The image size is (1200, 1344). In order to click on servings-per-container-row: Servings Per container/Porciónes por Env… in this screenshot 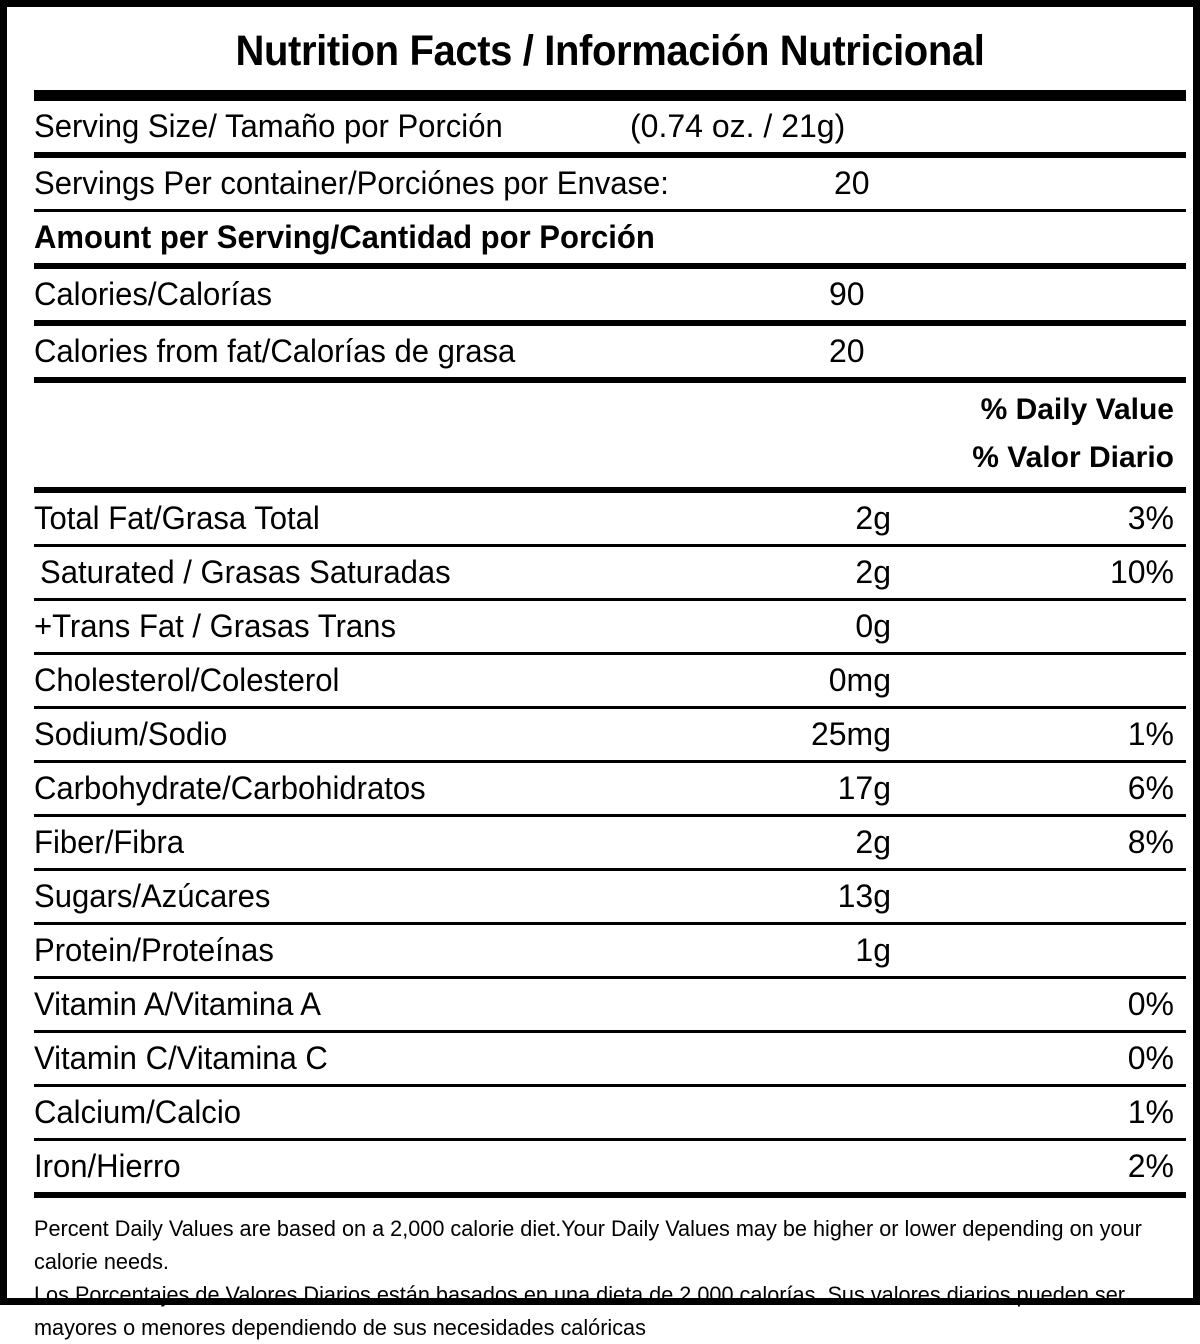, I will do `click(610, 183)`.